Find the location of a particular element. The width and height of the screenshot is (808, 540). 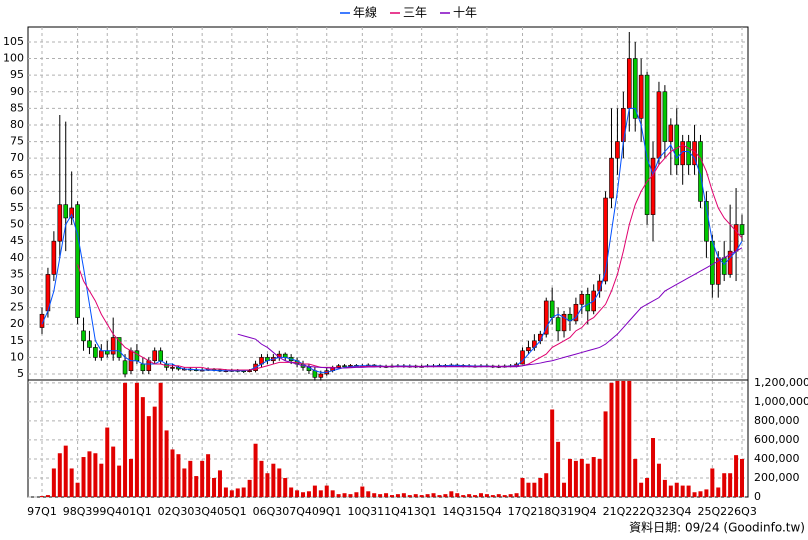

y-tick-label: 105 is located at coordinates (13, 41).